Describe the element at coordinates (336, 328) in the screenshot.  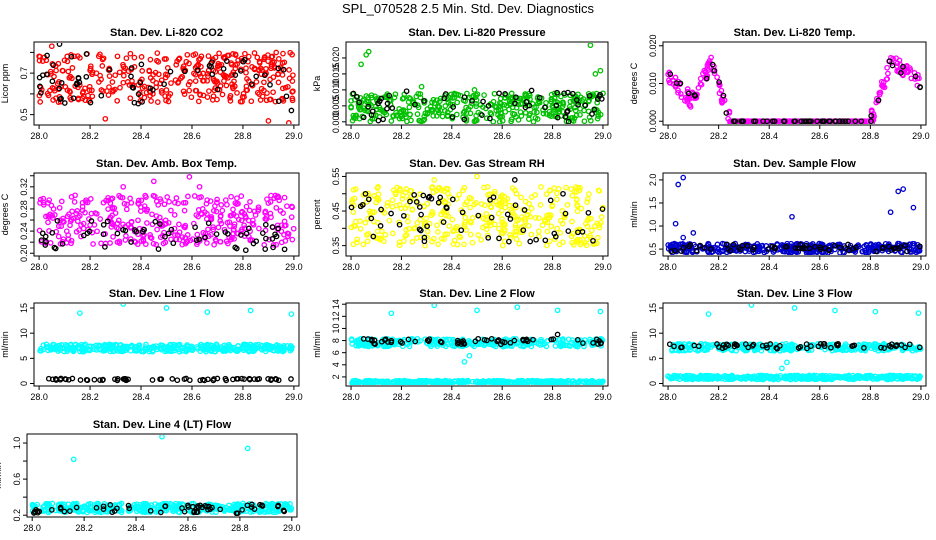
I see `y-tick-label: 10` at that location.